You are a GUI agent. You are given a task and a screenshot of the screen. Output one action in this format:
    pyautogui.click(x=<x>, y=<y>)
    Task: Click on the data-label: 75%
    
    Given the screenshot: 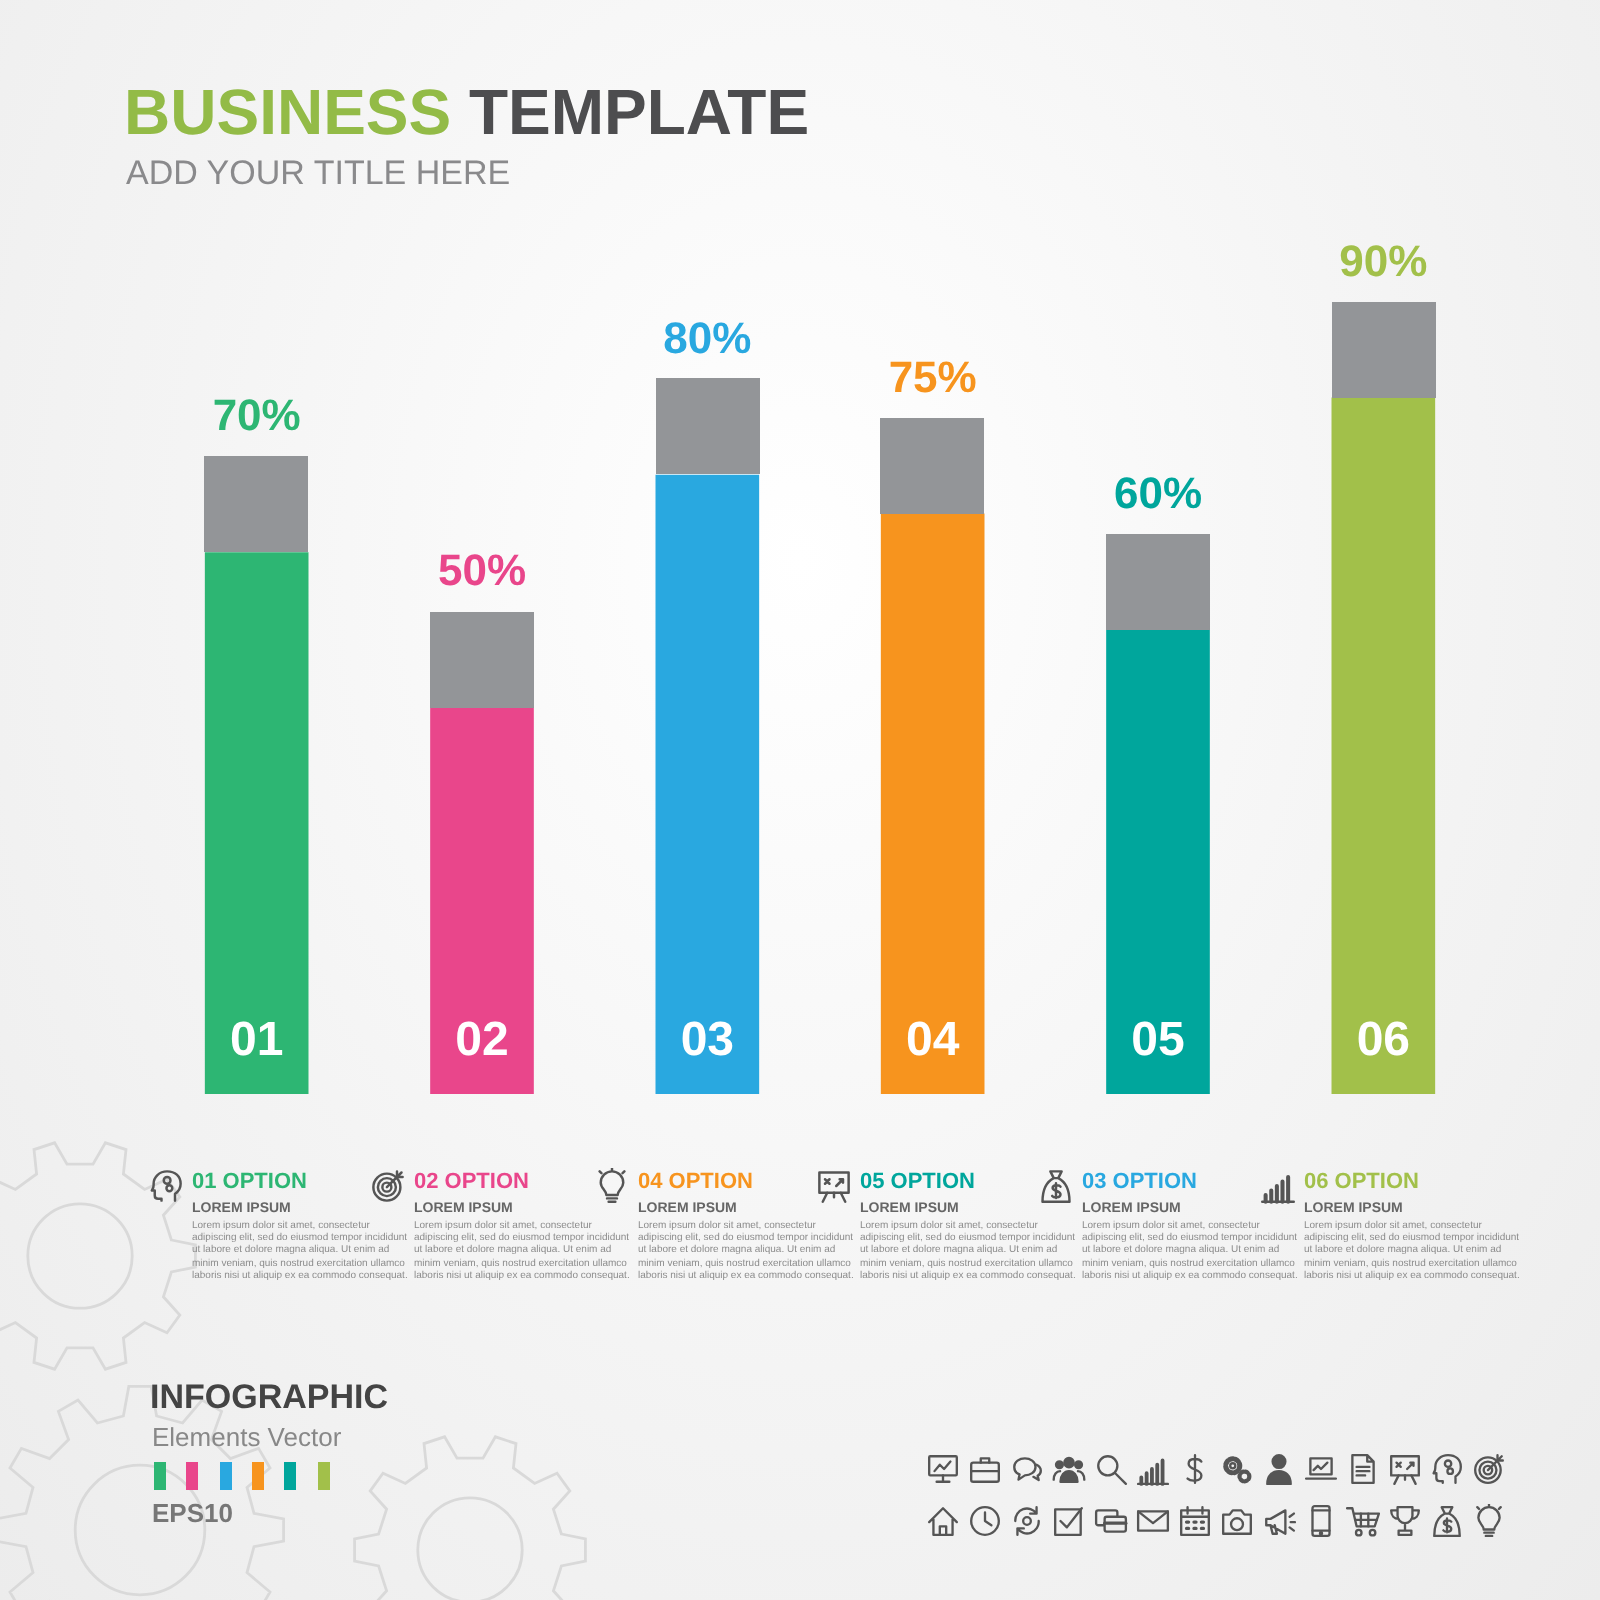 What is the action you would take?
    pyautogui.click(x=932, y=376)
    